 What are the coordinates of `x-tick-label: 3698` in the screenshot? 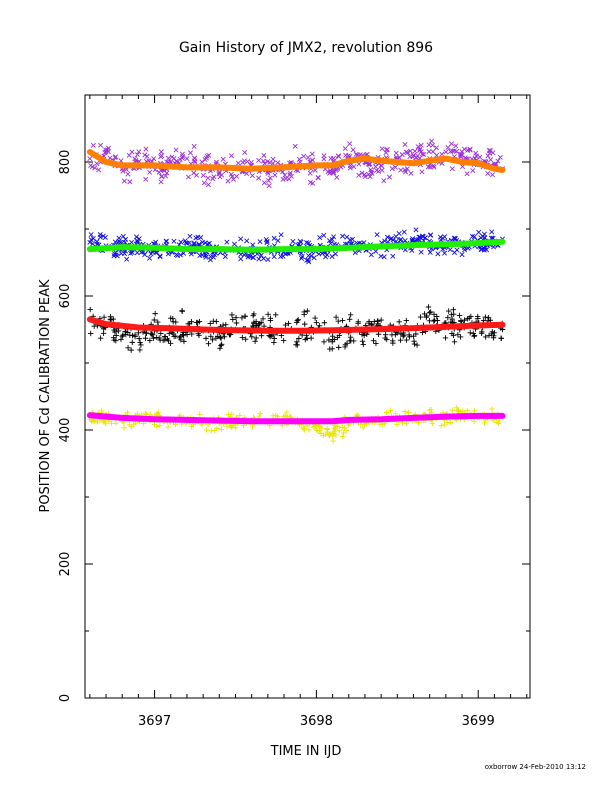 It's located at (316, 721).